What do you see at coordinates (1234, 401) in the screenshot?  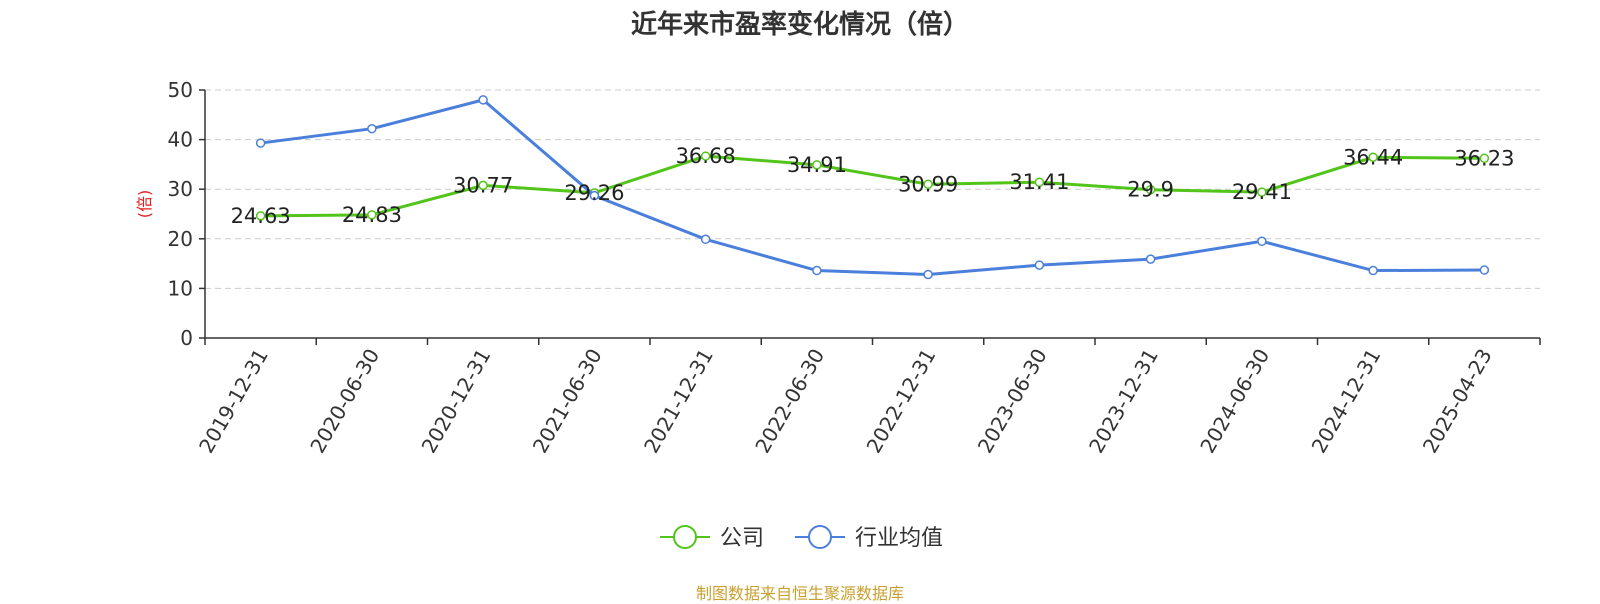 I see `x-tick-label: 2024-06-30` at bounding box center [1234, 401].